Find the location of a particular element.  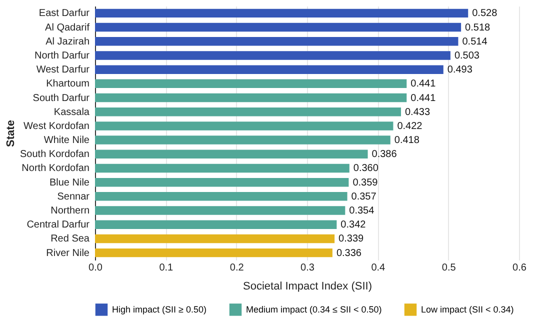

y-tick-label: East Darfur is located at coordinates (64, 14).